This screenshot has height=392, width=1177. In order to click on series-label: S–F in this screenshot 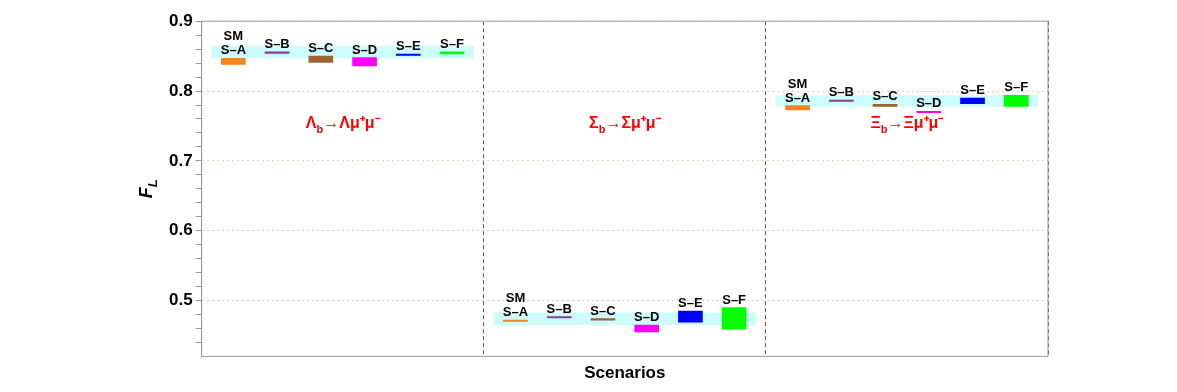, I will do `click(452, 43)`.